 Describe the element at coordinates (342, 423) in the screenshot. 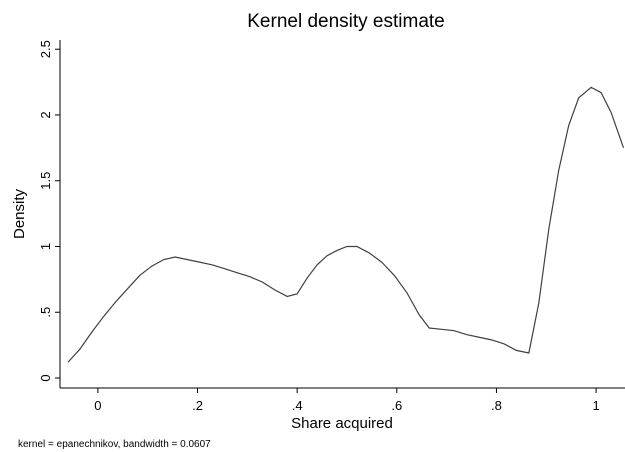

I see `x-axis-label: Share acquired` at that location.